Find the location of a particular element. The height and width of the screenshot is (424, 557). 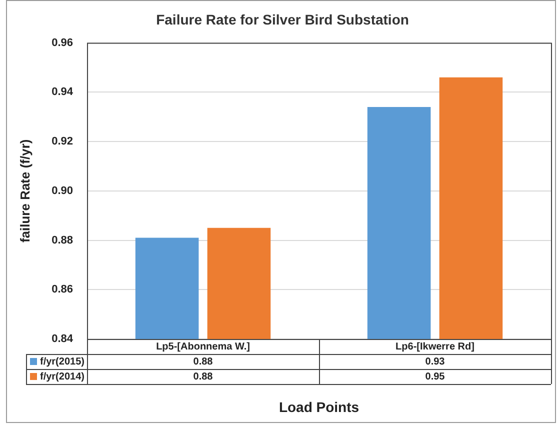

y-tick-label: 0.94 is located at coordinates (63, 92).